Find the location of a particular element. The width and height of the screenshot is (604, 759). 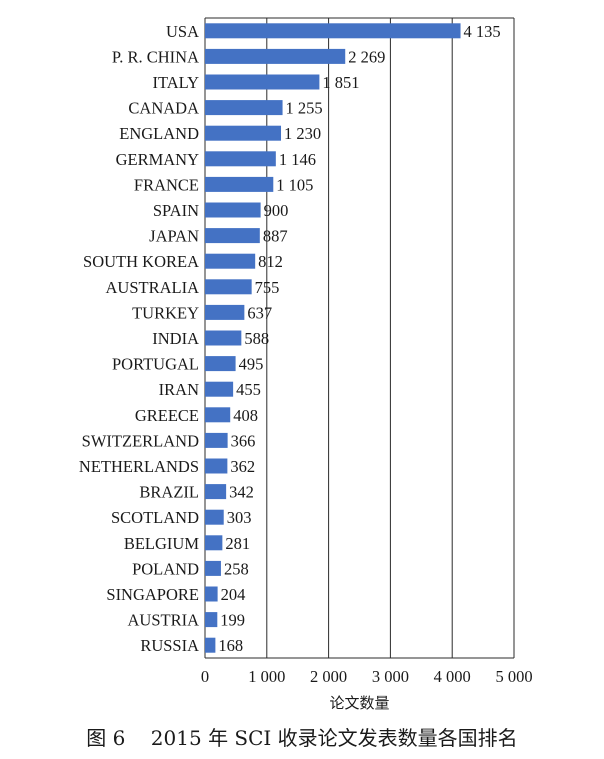

value-label: 495 is located at coordinates (251, 364).